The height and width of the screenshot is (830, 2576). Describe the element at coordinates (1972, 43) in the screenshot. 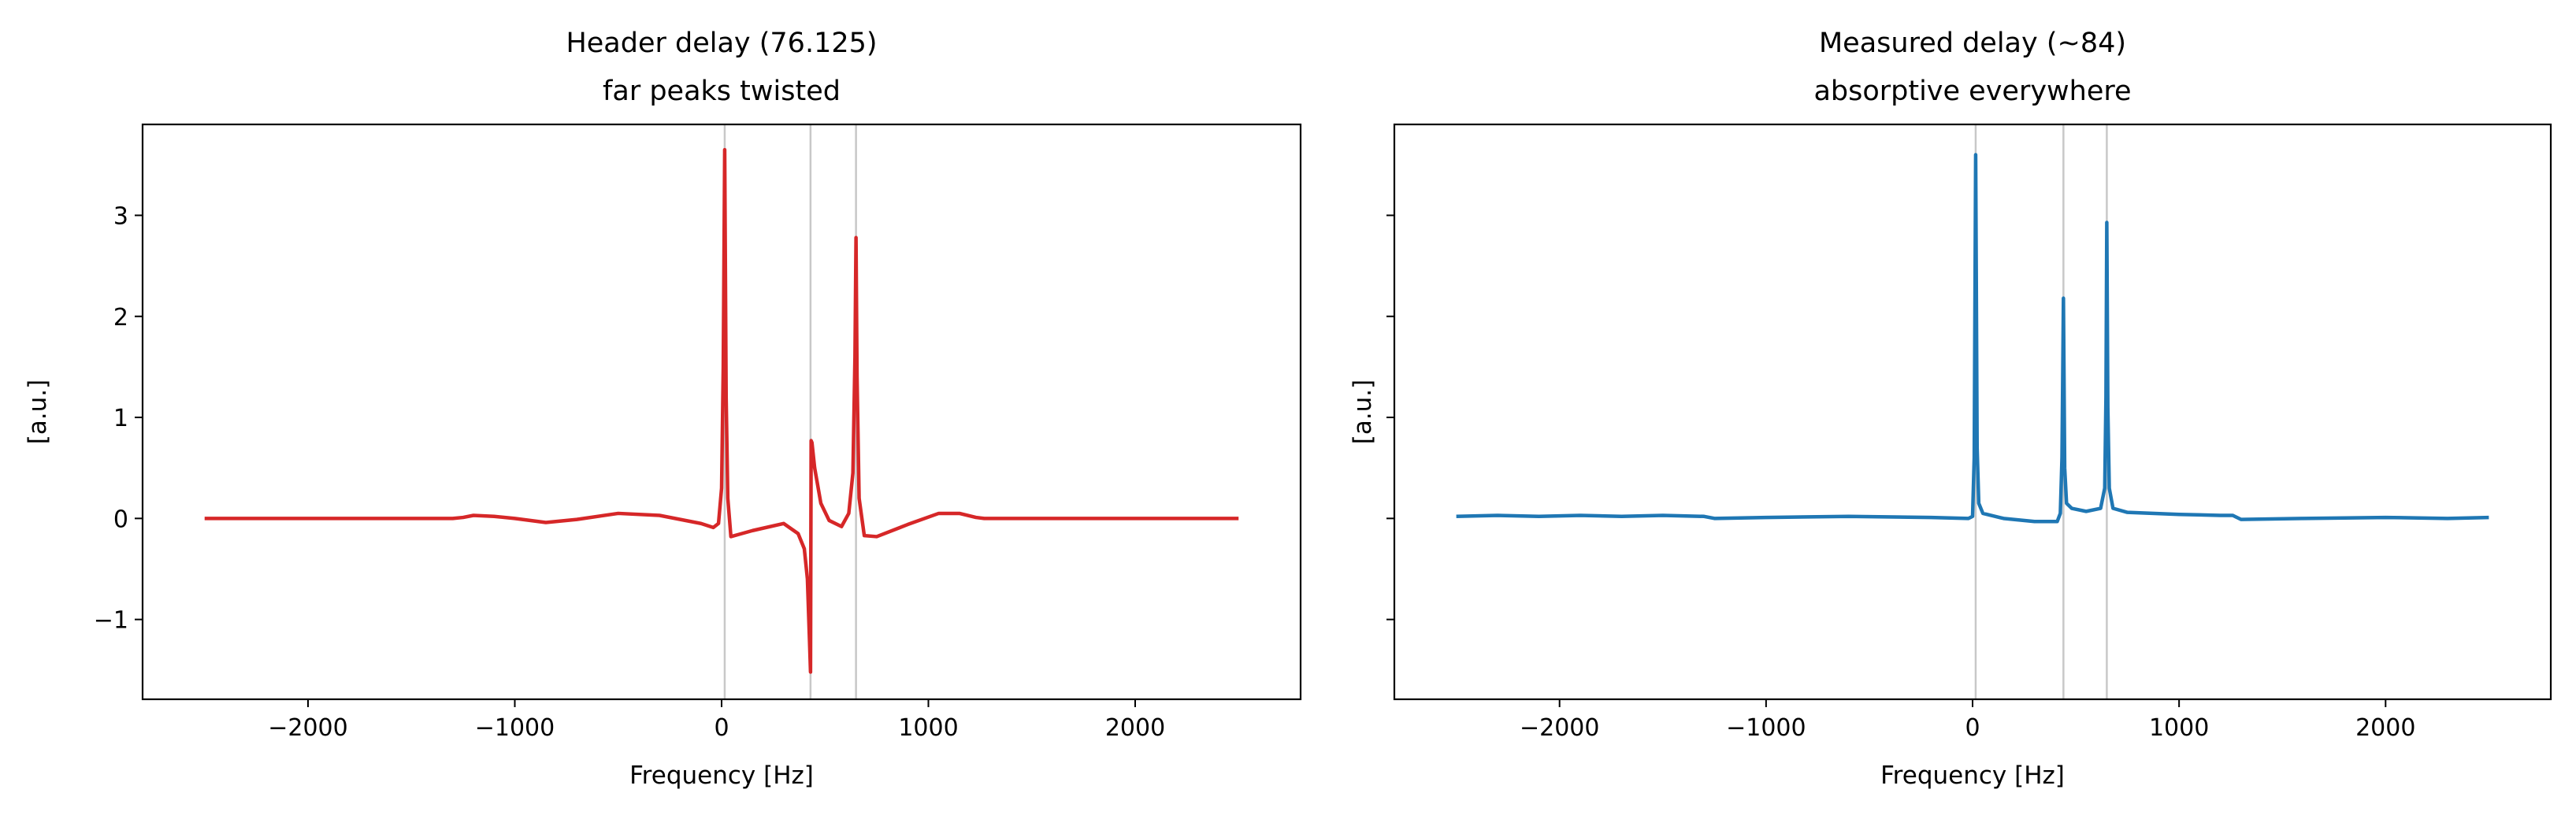

I see `chart-title: Measured delay (~84)` at that location.